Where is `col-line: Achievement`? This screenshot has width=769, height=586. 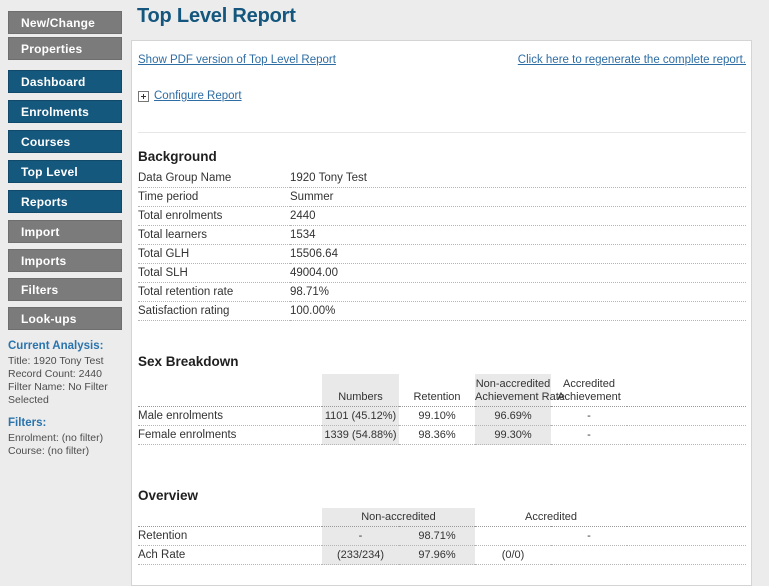
col-line: Achievement is located at coordinates (589, 397).